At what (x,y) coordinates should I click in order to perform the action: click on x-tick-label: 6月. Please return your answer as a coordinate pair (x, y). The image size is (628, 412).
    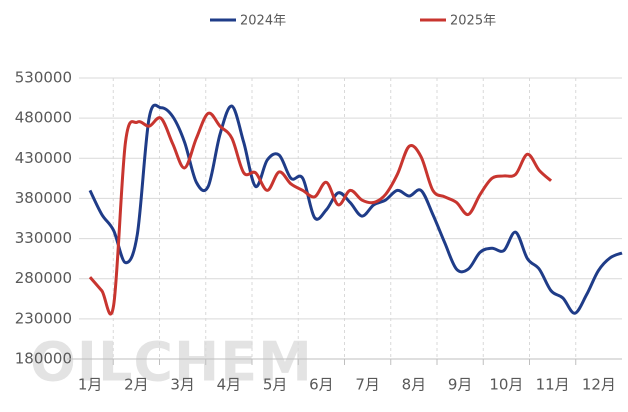
    Looking at the image, I should click on (321, 385).